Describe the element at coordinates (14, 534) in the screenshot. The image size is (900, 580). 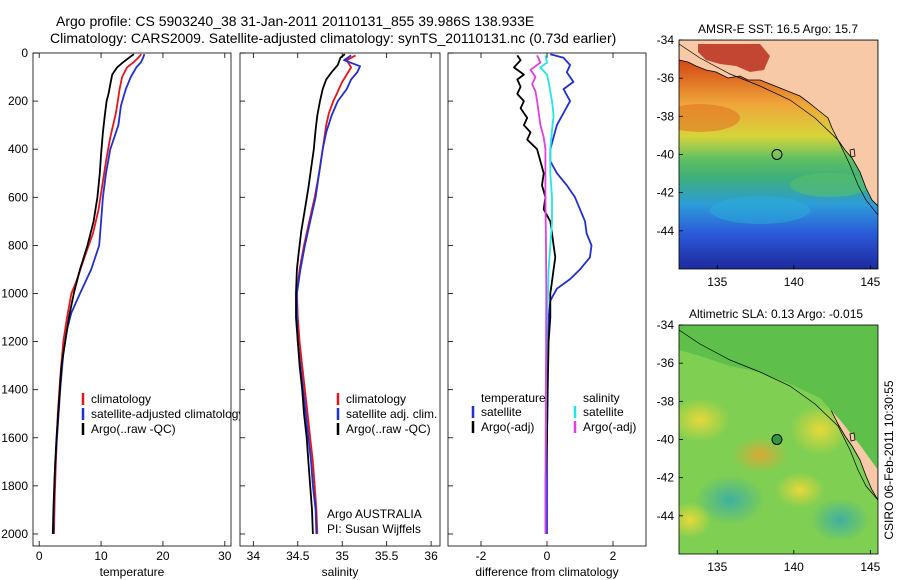
I see `y-tick-label: 2000` at that location.